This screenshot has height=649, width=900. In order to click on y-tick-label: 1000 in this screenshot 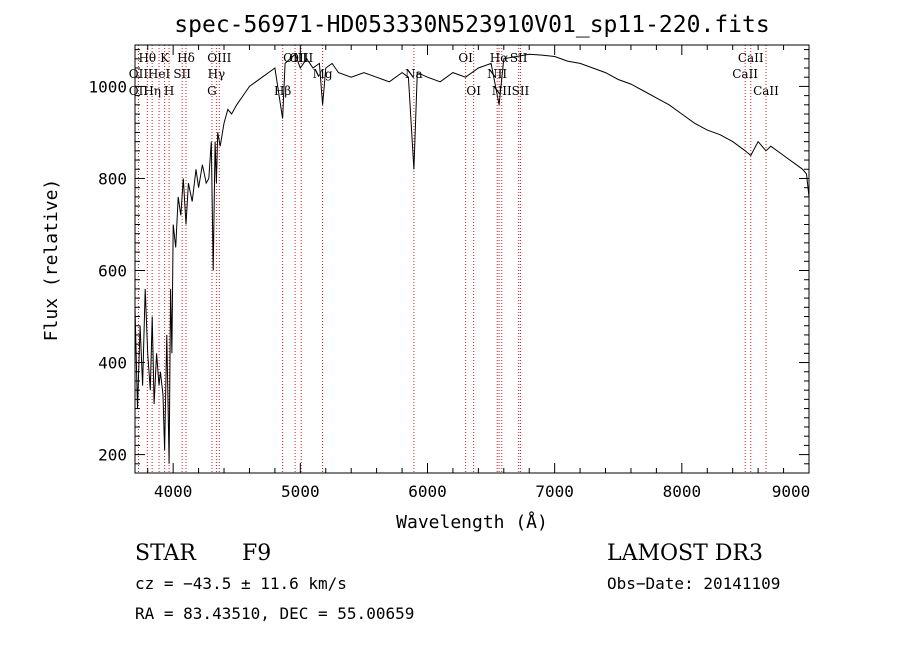, I will do `click(107, 86)`.